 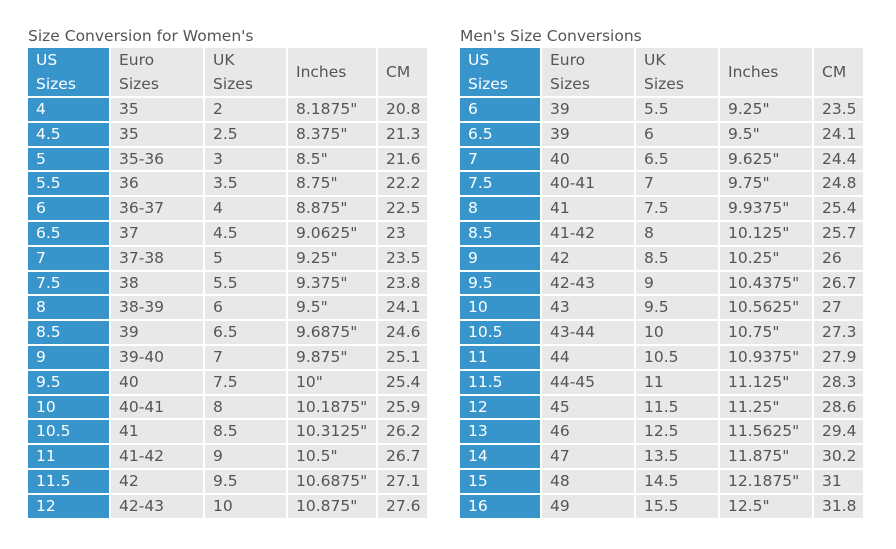 I want to click on women-table-row: 10 40-41 8 10.1875" 25.9, so click(x=227, y=407).